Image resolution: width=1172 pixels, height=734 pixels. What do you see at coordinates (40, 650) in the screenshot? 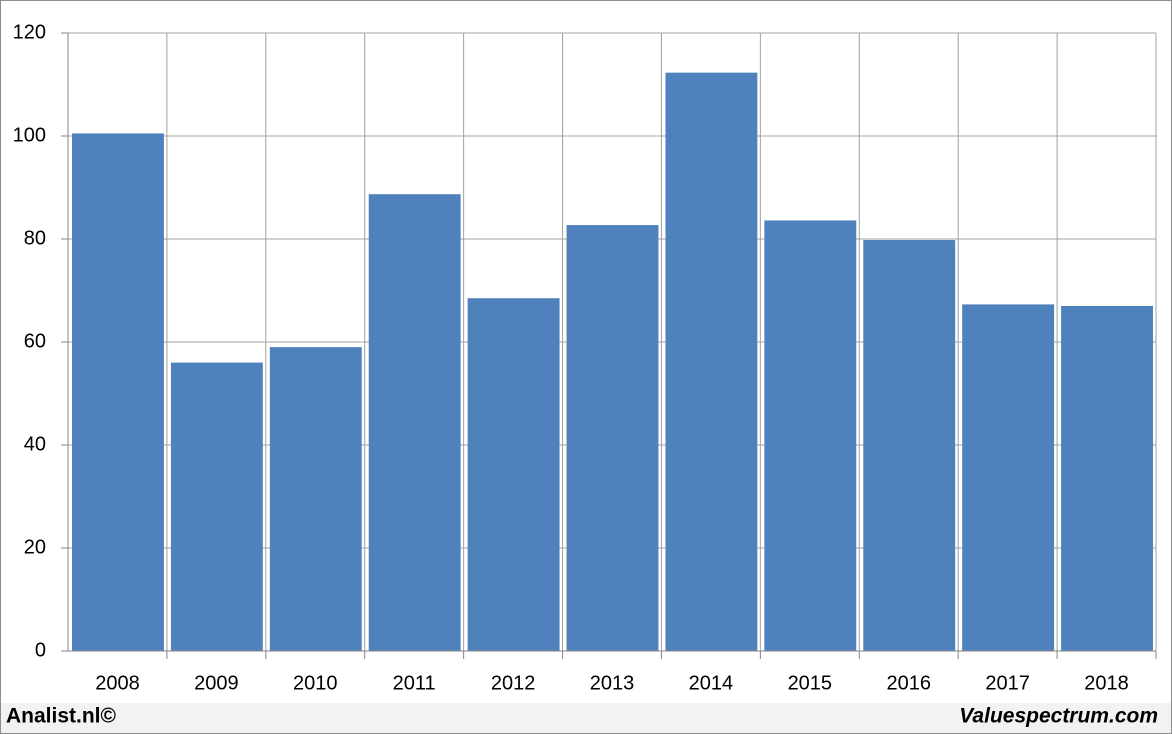
I see `y-tick-label: 0` at bounding box center [40, 650].